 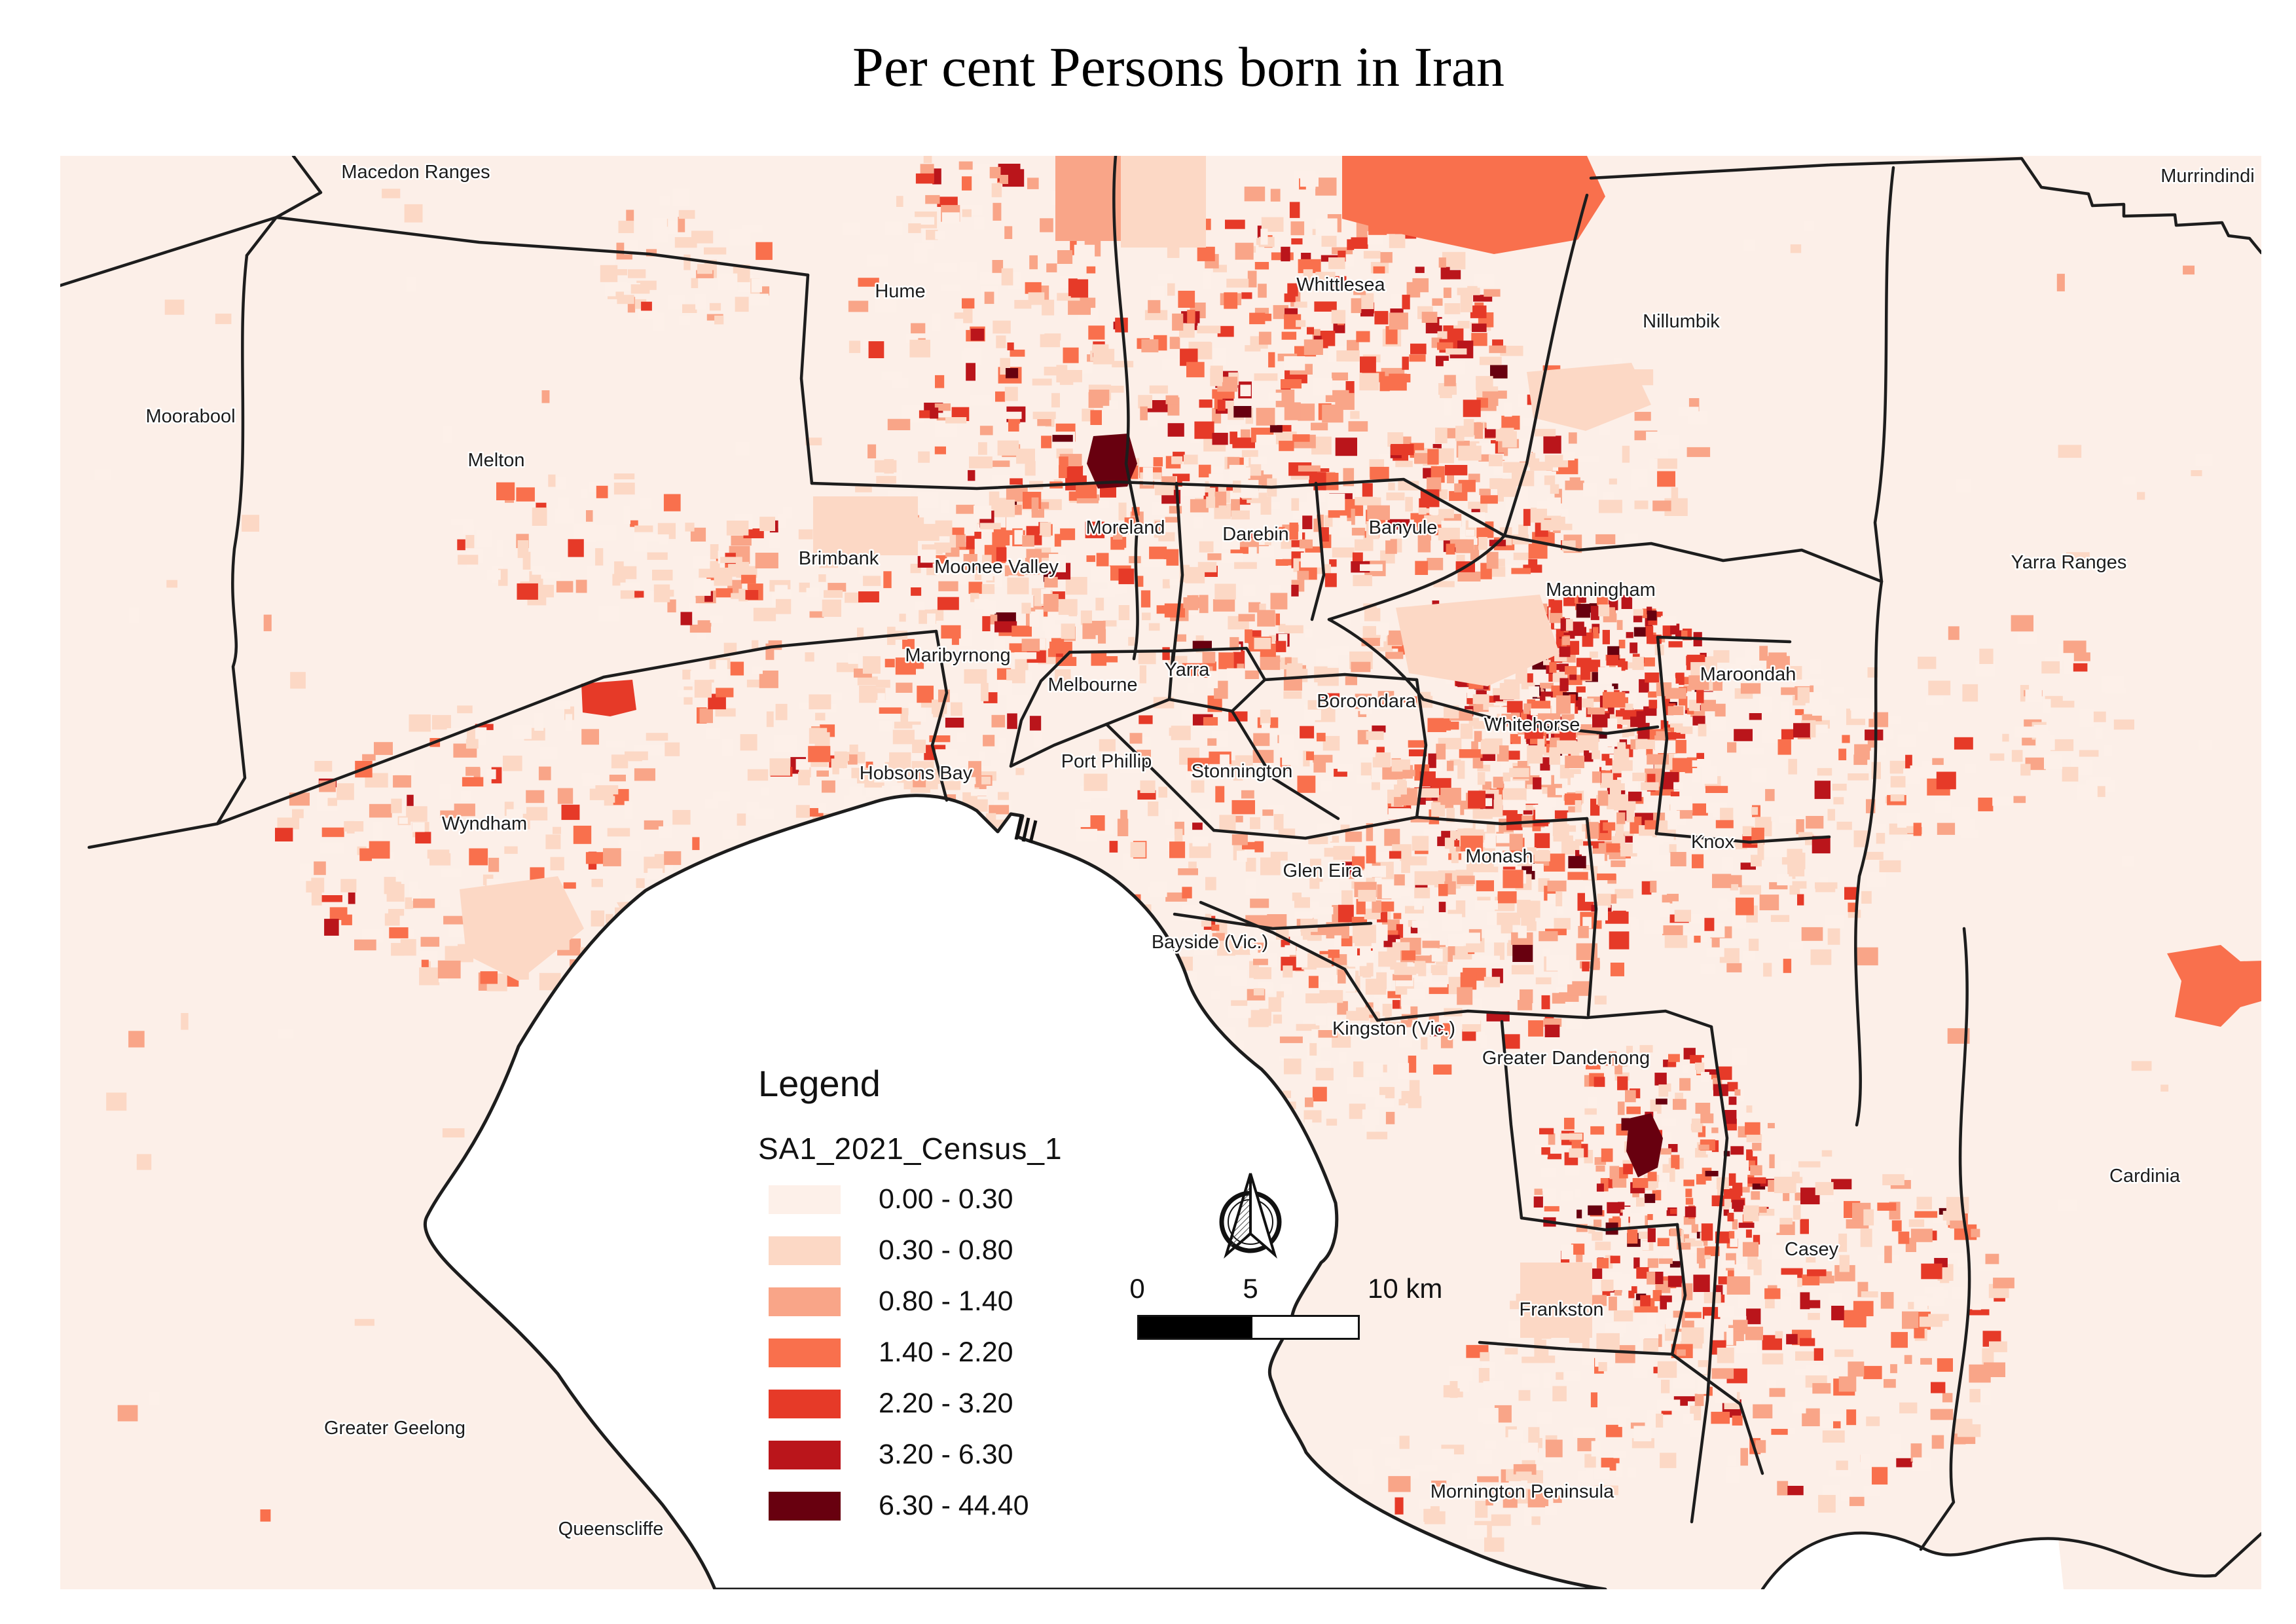 What do you see at coordinates (1210, 942) in the screenshot?
I see `region-label-bayside-vic: Bayside (Vic.)` at bounding box center [1210, 942].